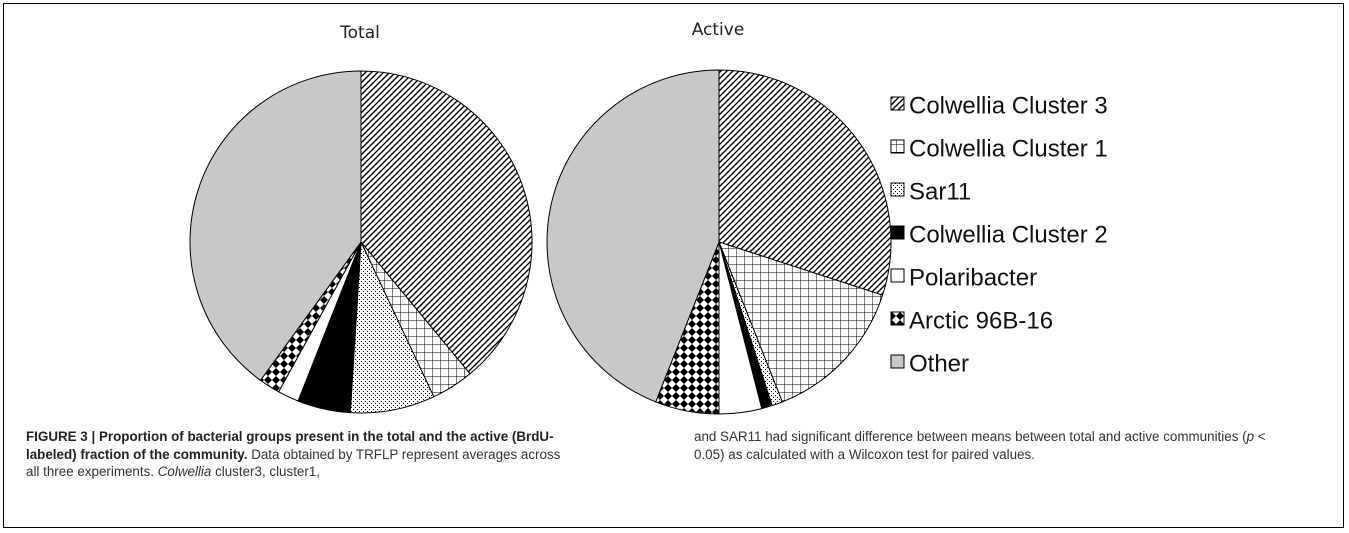 This screenshot has height=533, width=1349. Describe the element at coordinates (1008, 149) in the screenshot. I see `legend-label-colwellia-cluster-1: Colwellia Cluster 1` at that location.